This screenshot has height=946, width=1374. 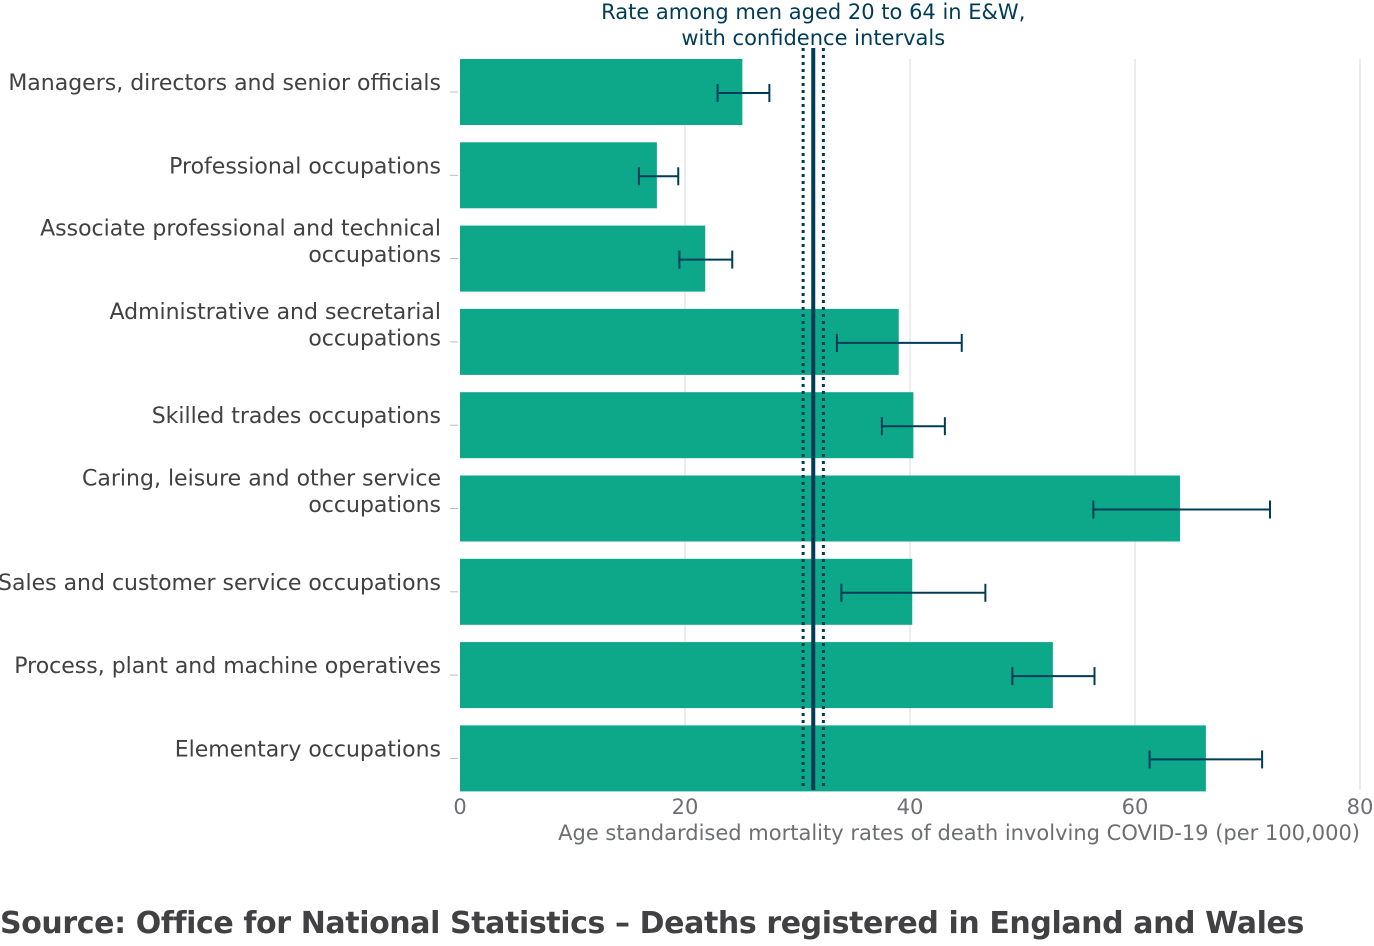 What do you see at coordinates (224, 83) in the screenshot?
I see `category-label: Managers, directors and senior officials` at bounding box center [224, 83].